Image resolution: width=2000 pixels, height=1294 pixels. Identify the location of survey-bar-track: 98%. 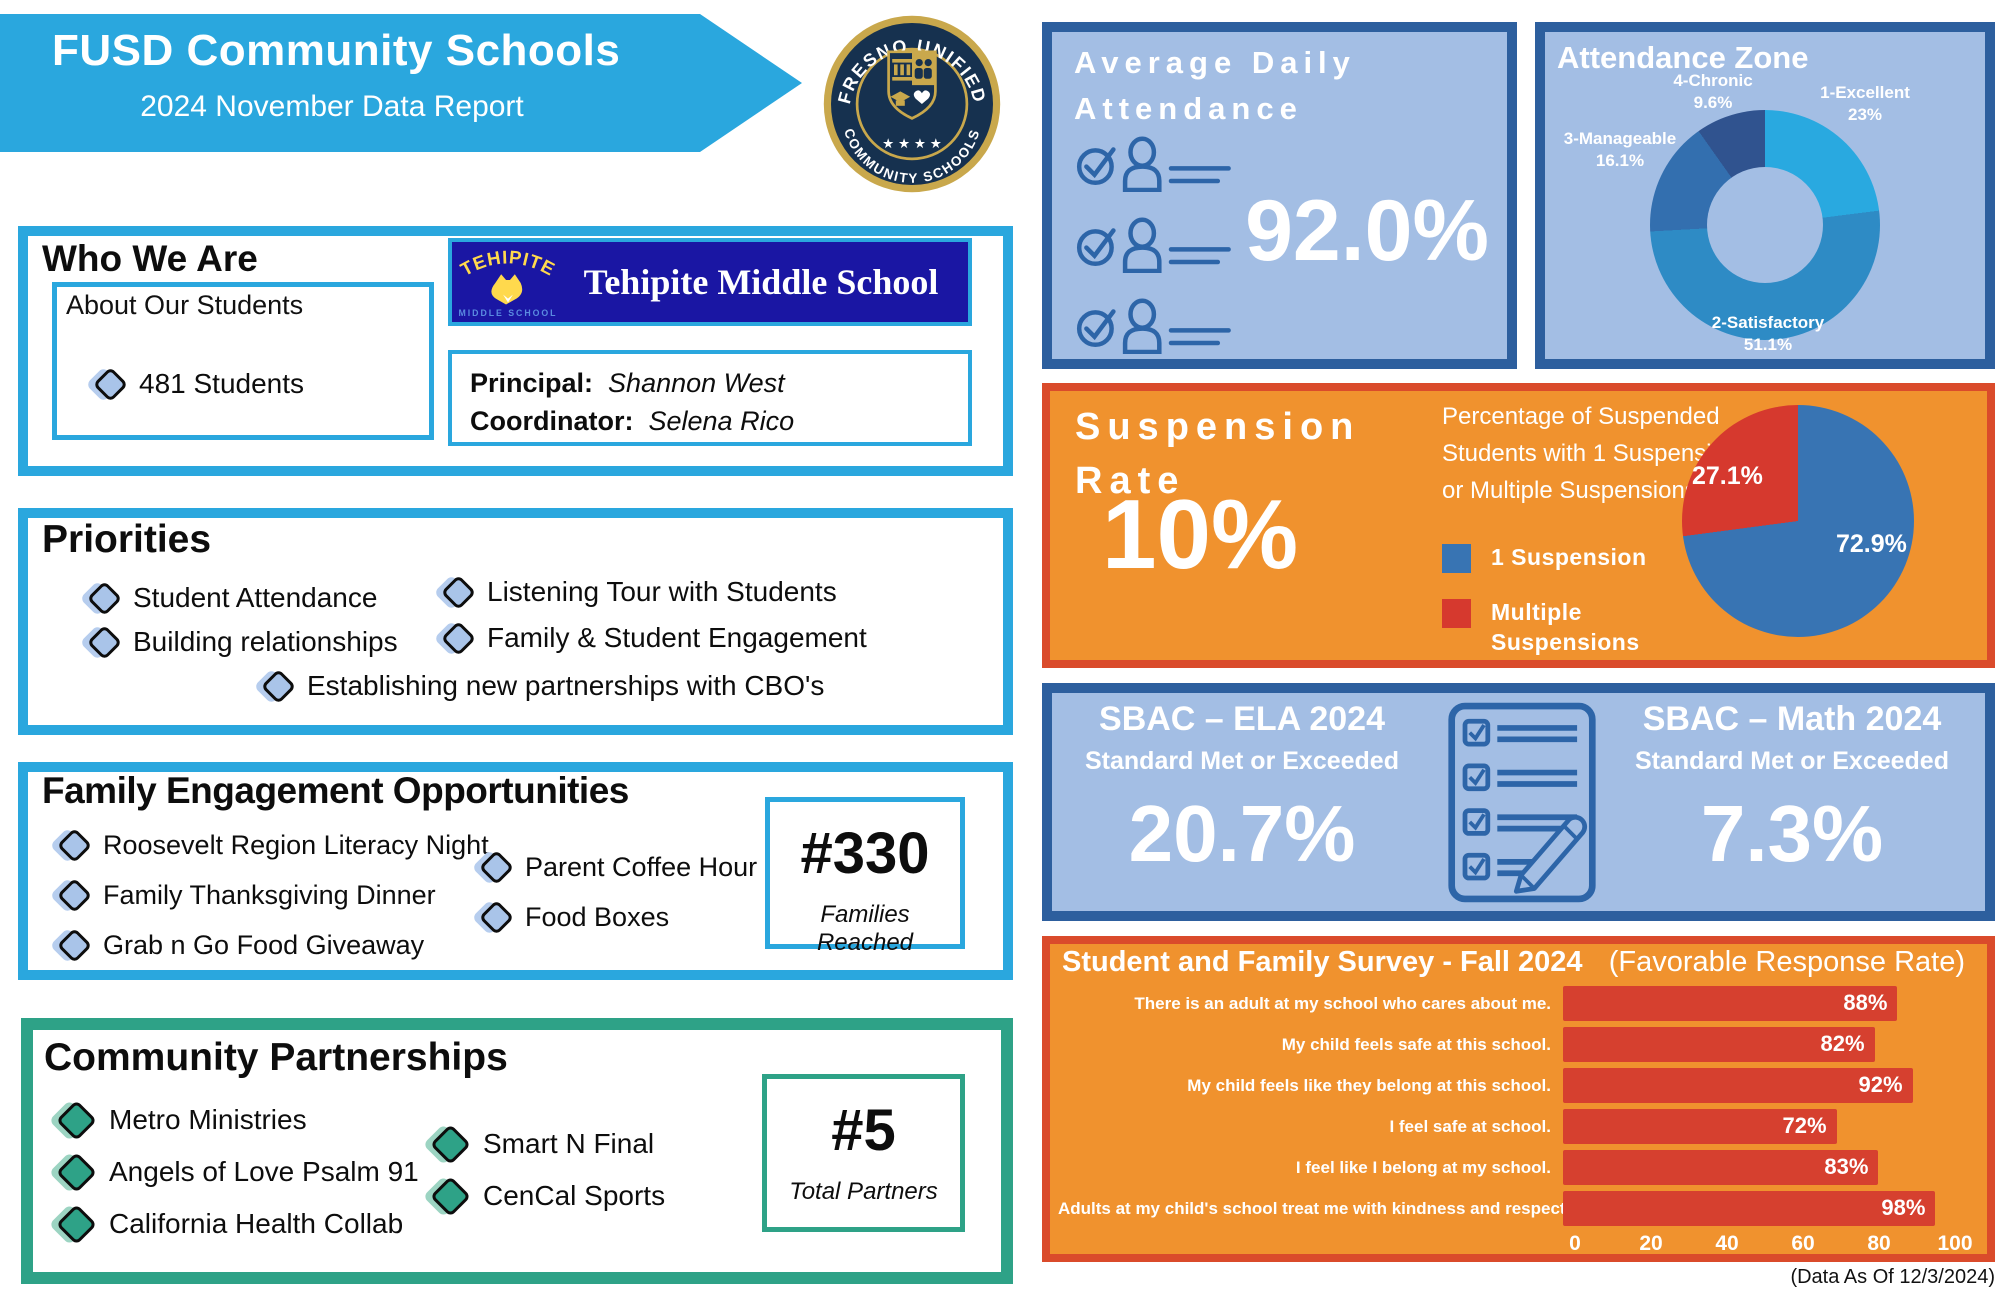
(1753, 1208).